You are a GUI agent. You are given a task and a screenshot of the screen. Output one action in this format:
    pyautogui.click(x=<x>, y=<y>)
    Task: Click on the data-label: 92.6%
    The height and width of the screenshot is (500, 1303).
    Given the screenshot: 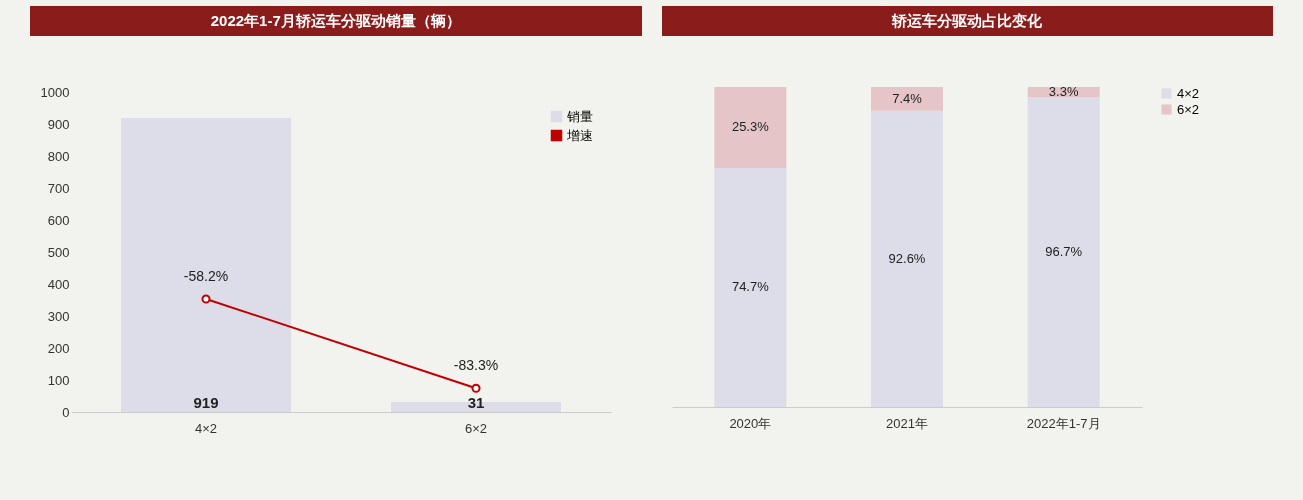 What is the action you would take?
    pyautogui.click(x=907, y=258)
    